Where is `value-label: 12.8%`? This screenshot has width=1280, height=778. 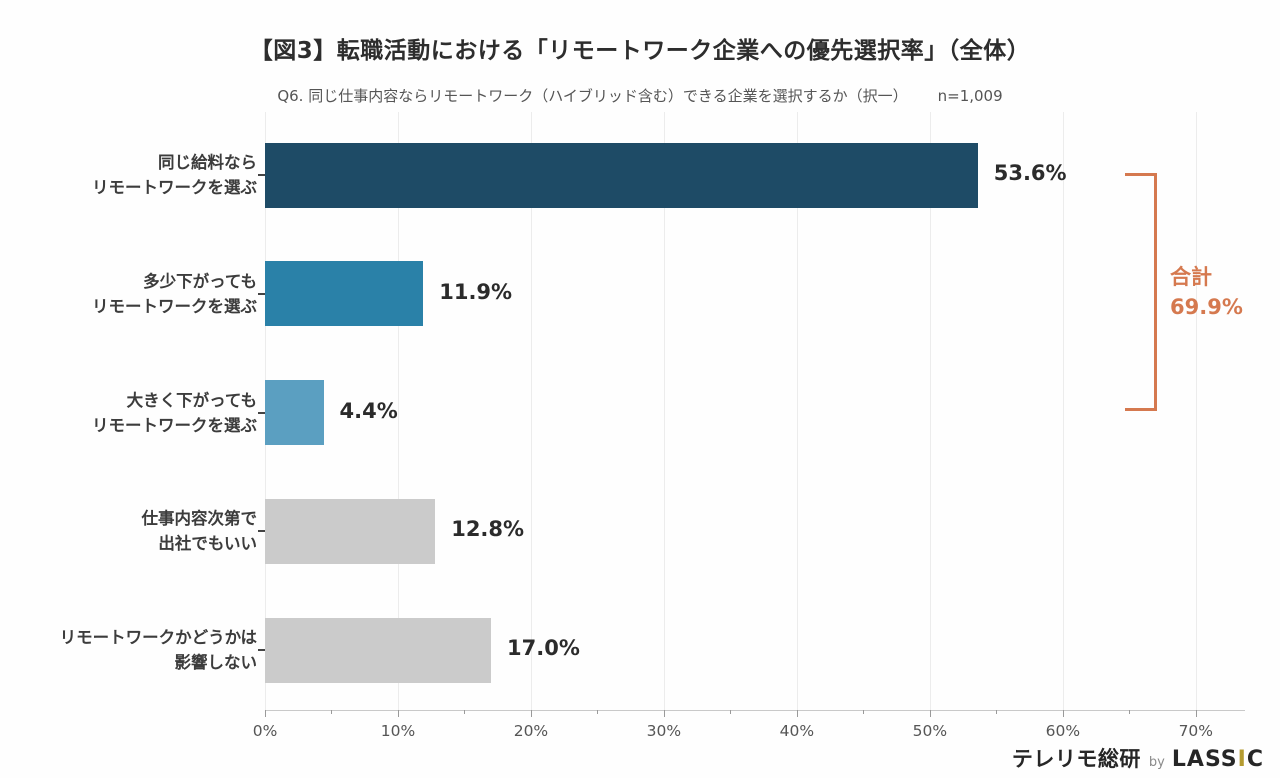 value-label: 12.8% is located at coordinates (488, 529).